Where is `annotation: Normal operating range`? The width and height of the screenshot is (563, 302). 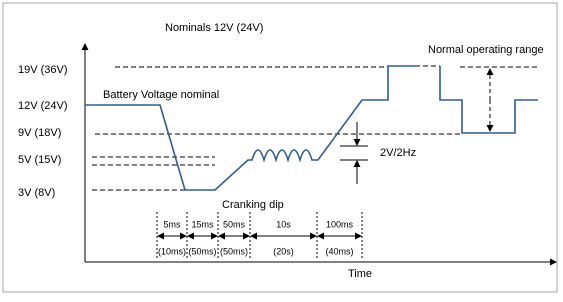 annotation: Normal operating range is located at coordinates (486, 50).